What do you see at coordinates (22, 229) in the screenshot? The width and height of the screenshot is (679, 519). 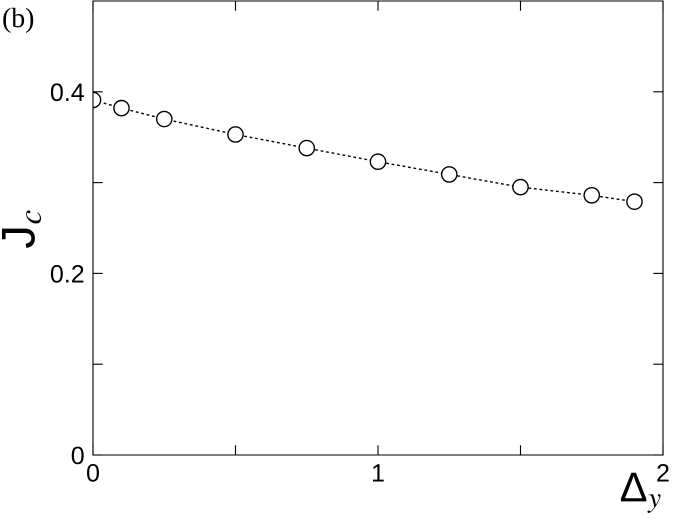 I see `y-axis-title: J$_{c}$` at bounding box center [22, 229].